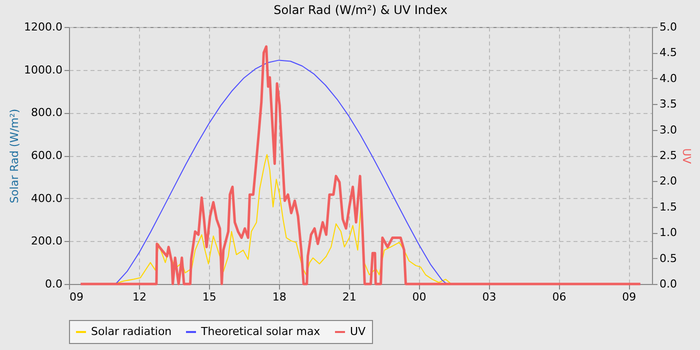 Image resolution: width=700 pixels, height=350 pixels. I want to click on y-tick-label: 1000.0, so click(43, 69).